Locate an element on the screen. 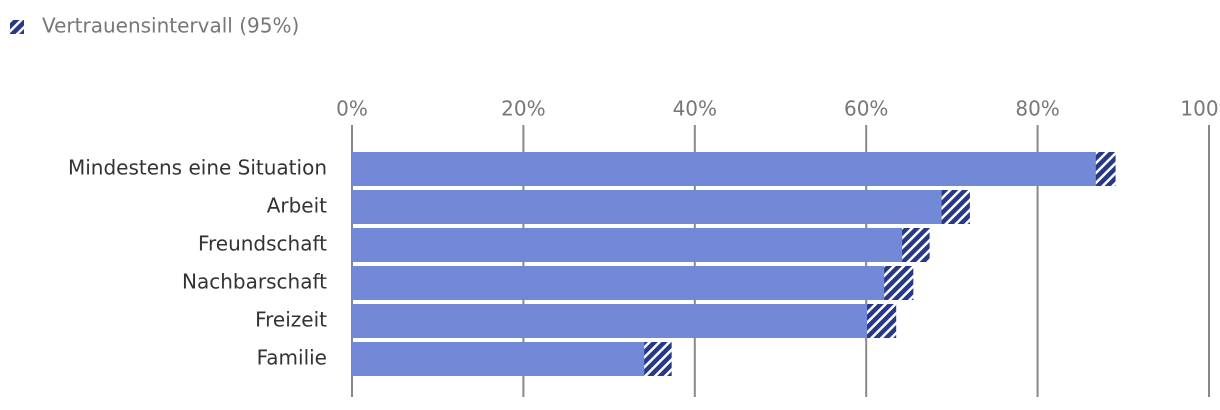  x-tick-label: 0% is located at coordinates (352, 109).